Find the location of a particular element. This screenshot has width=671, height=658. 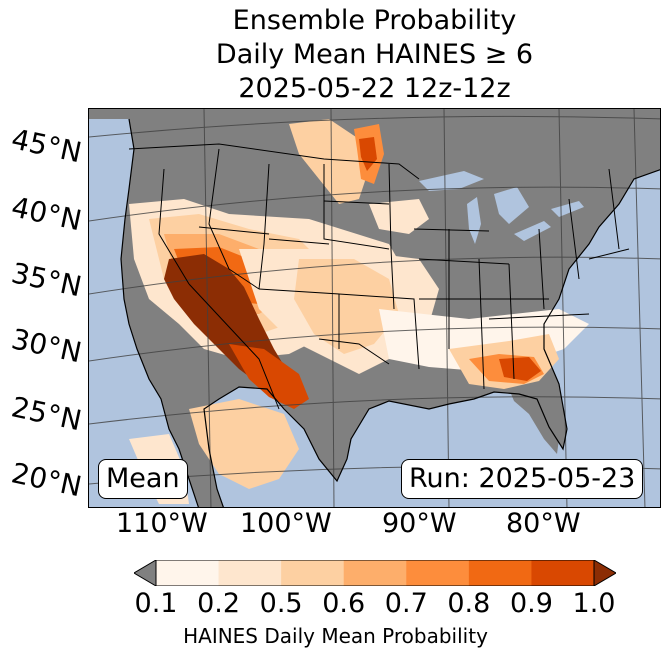

land-florida is located at coordinates (534, 421).